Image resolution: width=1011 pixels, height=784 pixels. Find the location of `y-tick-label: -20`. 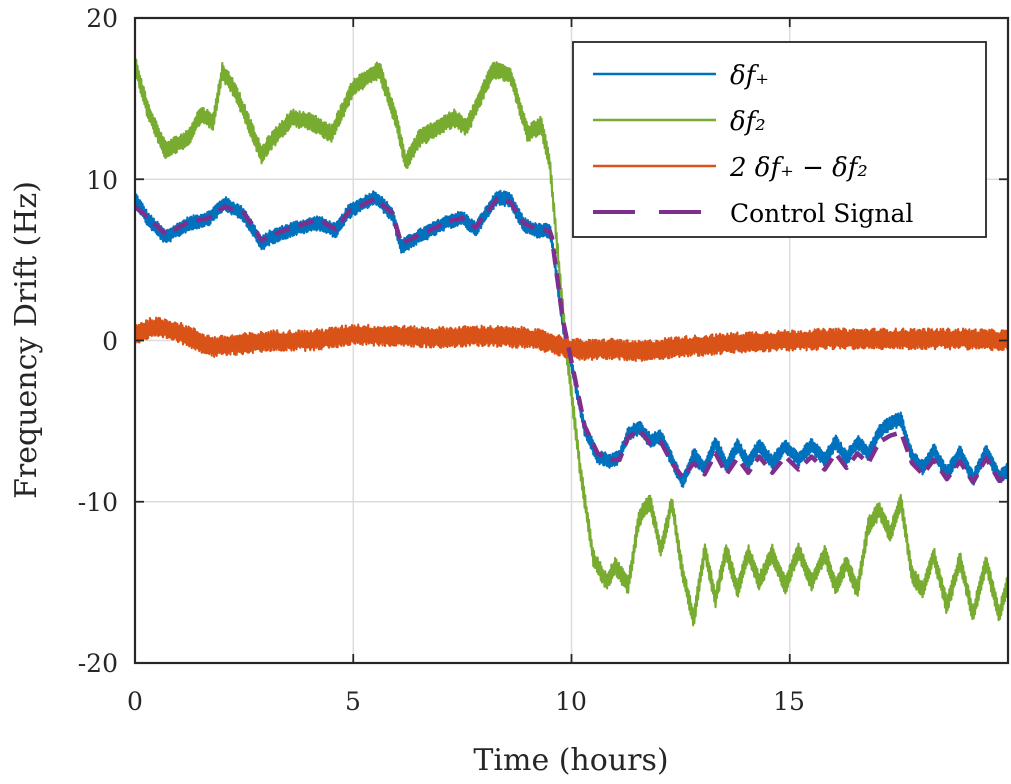

y-tick-label: -20 is located at coordinates (98, 663).